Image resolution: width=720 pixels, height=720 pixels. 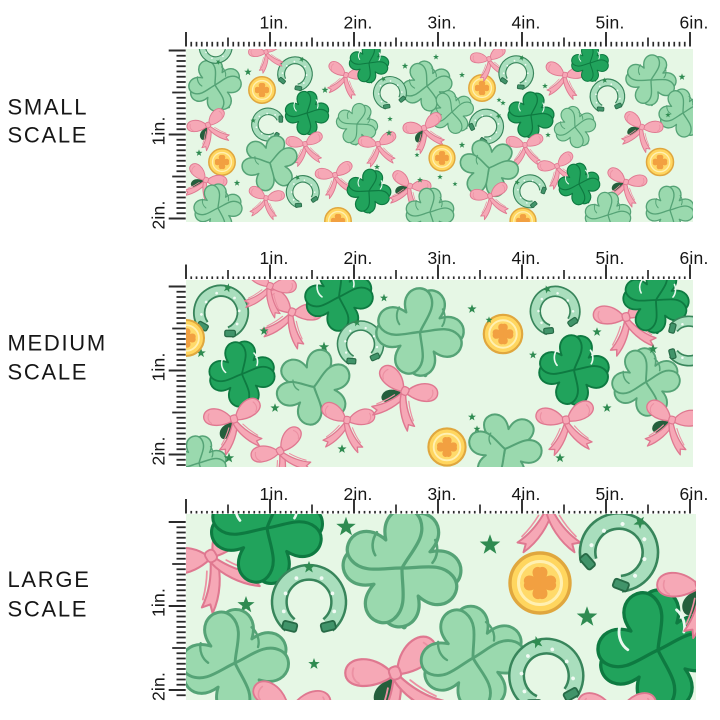 What do you see at coordinates (49, 579) in the screenshot?
I see `svg-text: LARGE` at bounding box center [49, 579].